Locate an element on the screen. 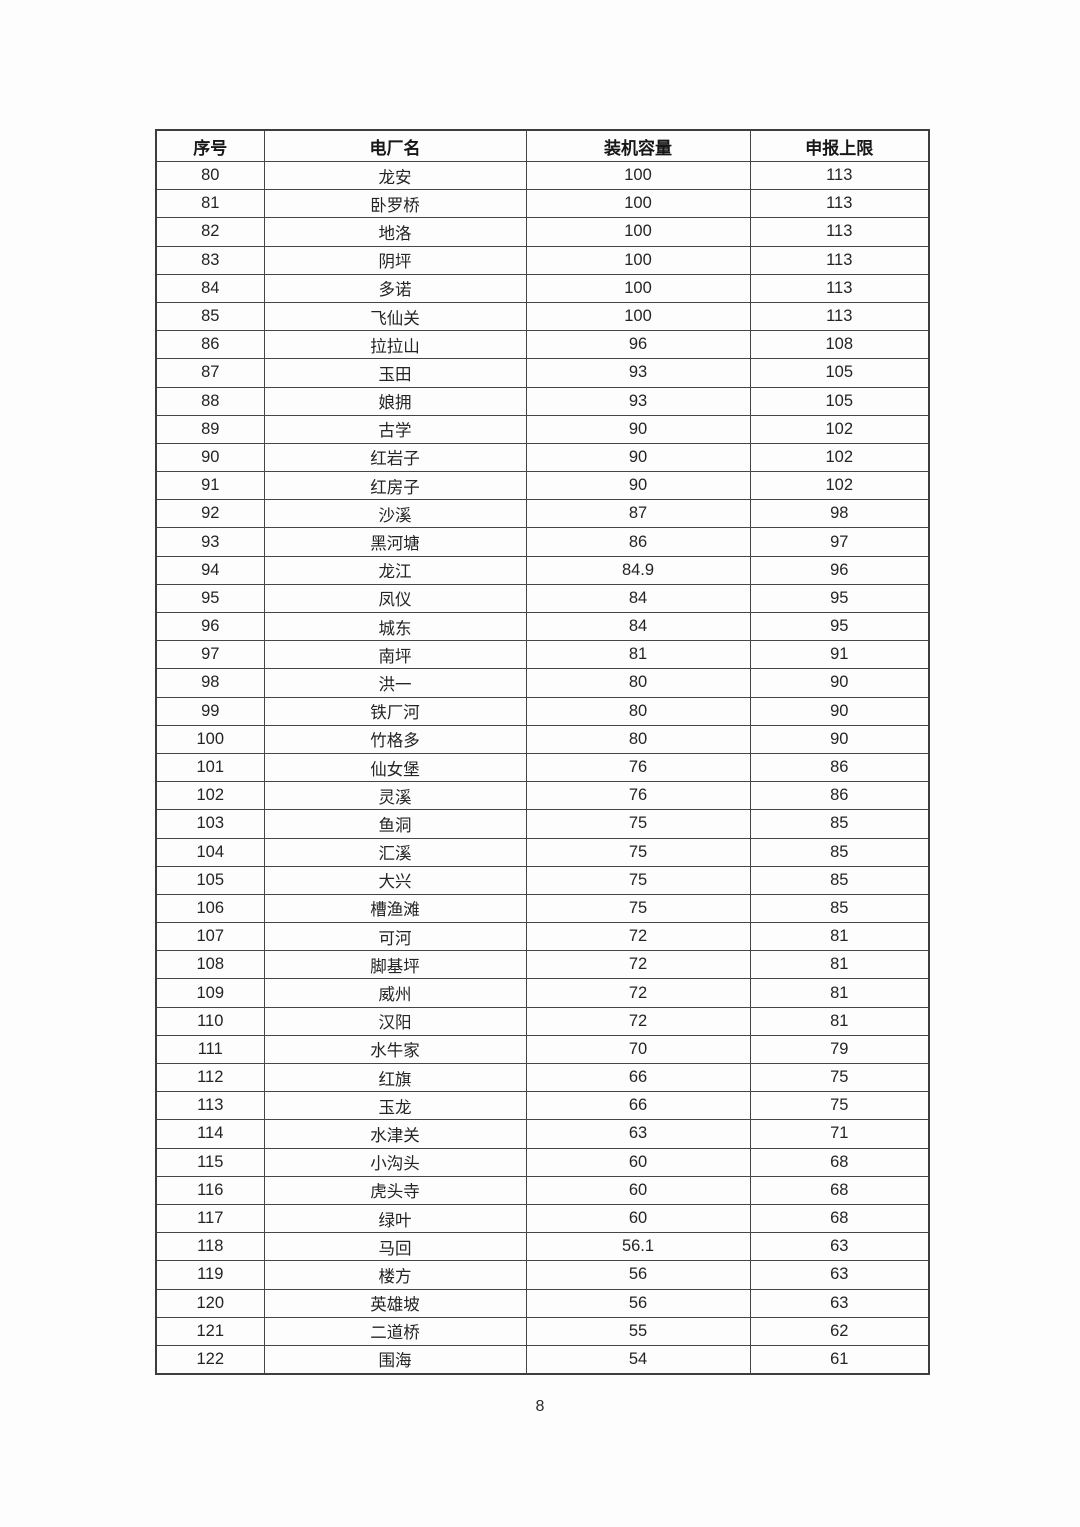 This screenshot has width=1080, height=1527. table-row: 103 鱼洞 75 85 is located at coordinates (542, 824).